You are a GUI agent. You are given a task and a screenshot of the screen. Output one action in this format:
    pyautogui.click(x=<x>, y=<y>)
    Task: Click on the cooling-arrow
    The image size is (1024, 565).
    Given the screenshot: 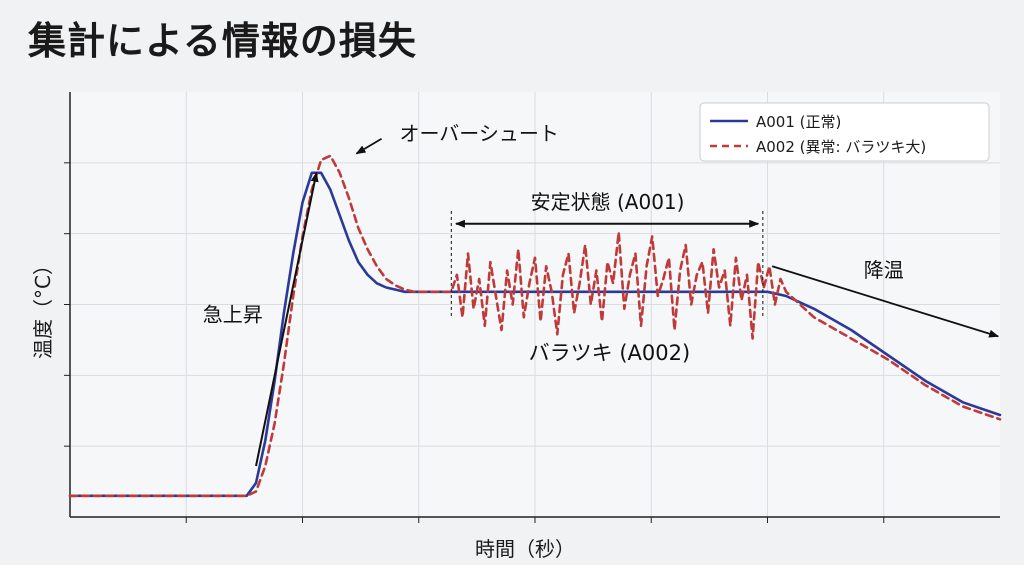 What is the action you would take?
    pyautogui.click(x=885, y=301)
    